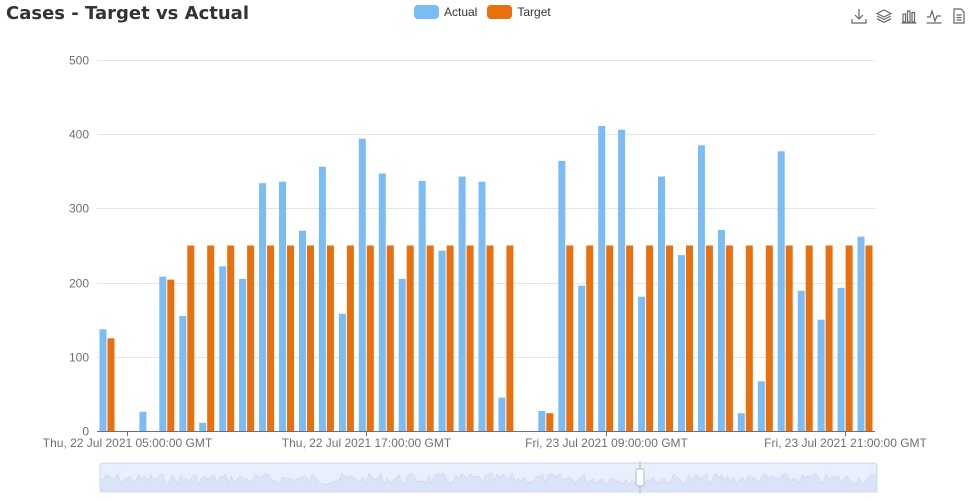 This screenshot has height=502, width=973. I want to click on legend-label-target: Target, so click(534, 12).